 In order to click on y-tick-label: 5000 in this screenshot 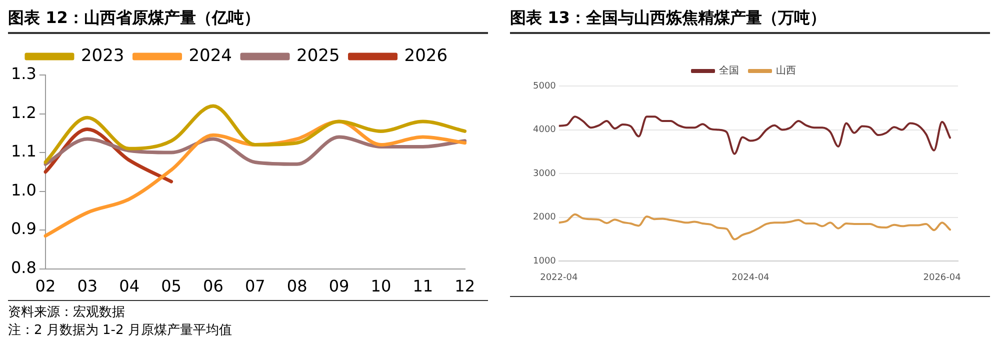, I will do `click(544, 86)`.